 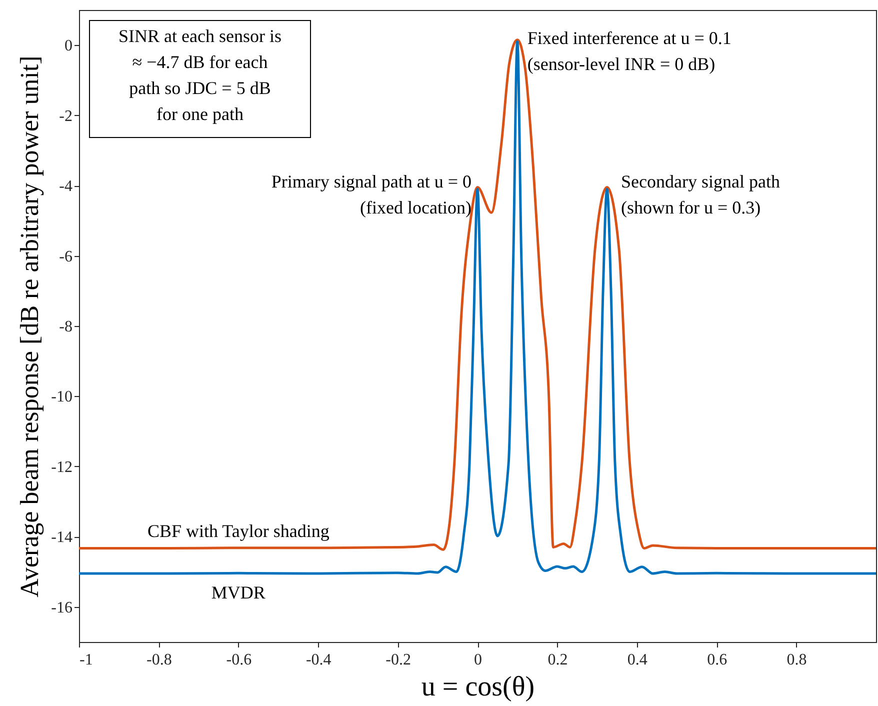 I want to click on annotation: Primary signal path at u = 0 (fixed location), so click(x=371, y=194).